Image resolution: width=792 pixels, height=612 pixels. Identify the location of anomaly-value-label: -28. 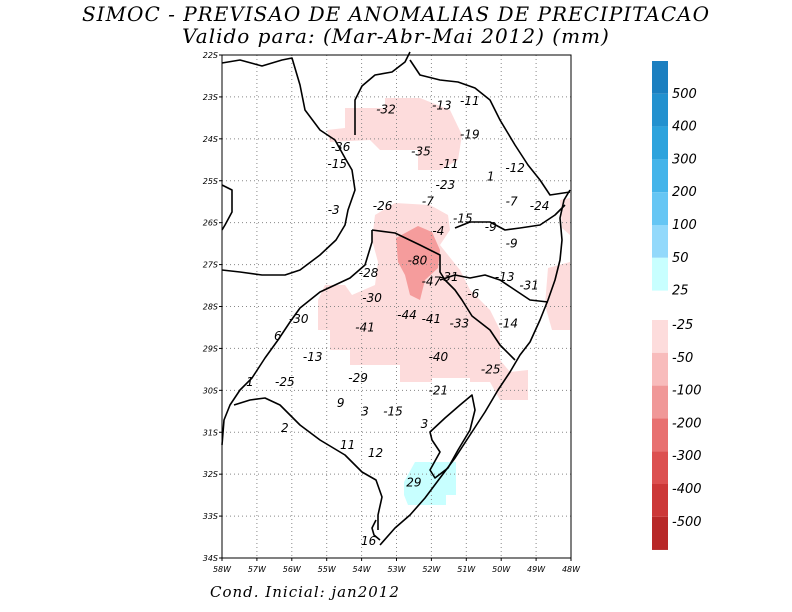
(369, 273).